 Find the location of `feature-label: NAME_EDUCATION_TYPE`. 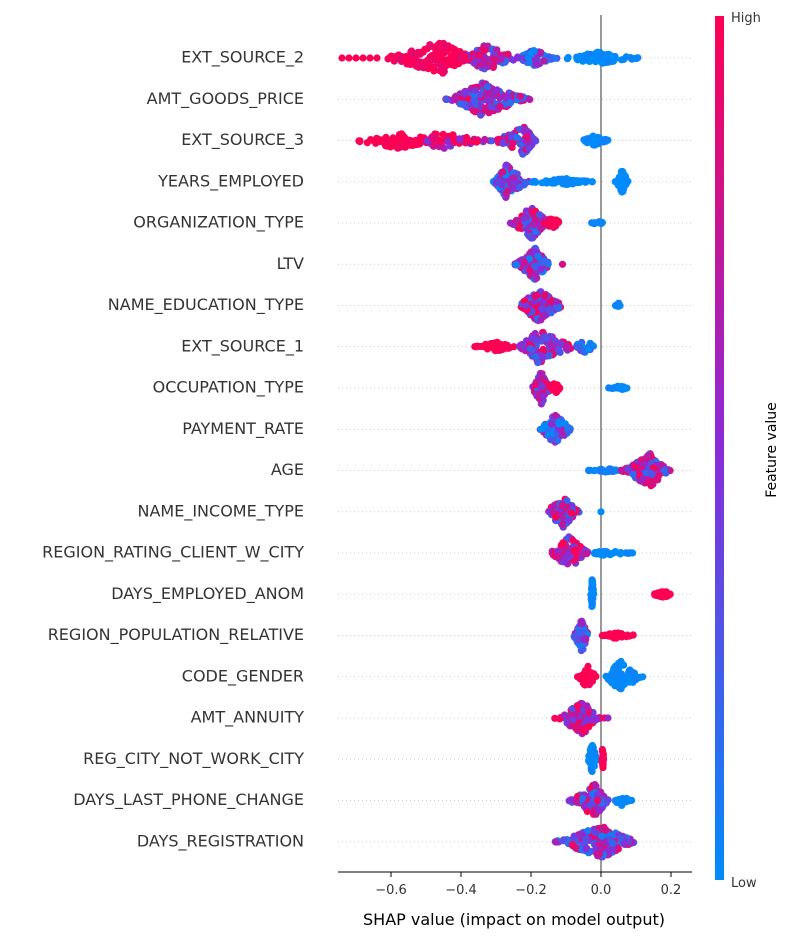

feature-label: NAME_EDUCATION_TYPE is located at coordinates (206, 305).